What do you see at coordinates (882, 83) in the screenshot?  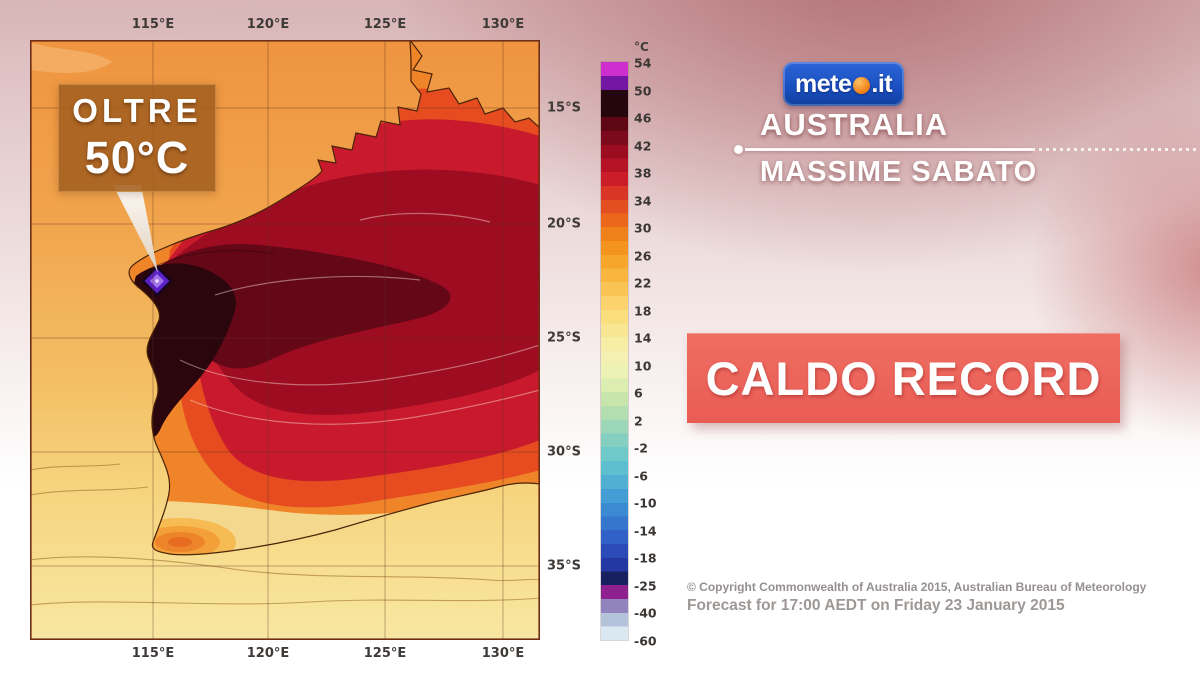 I see `logo-text-right: .it` at bounding box center [882, 83].